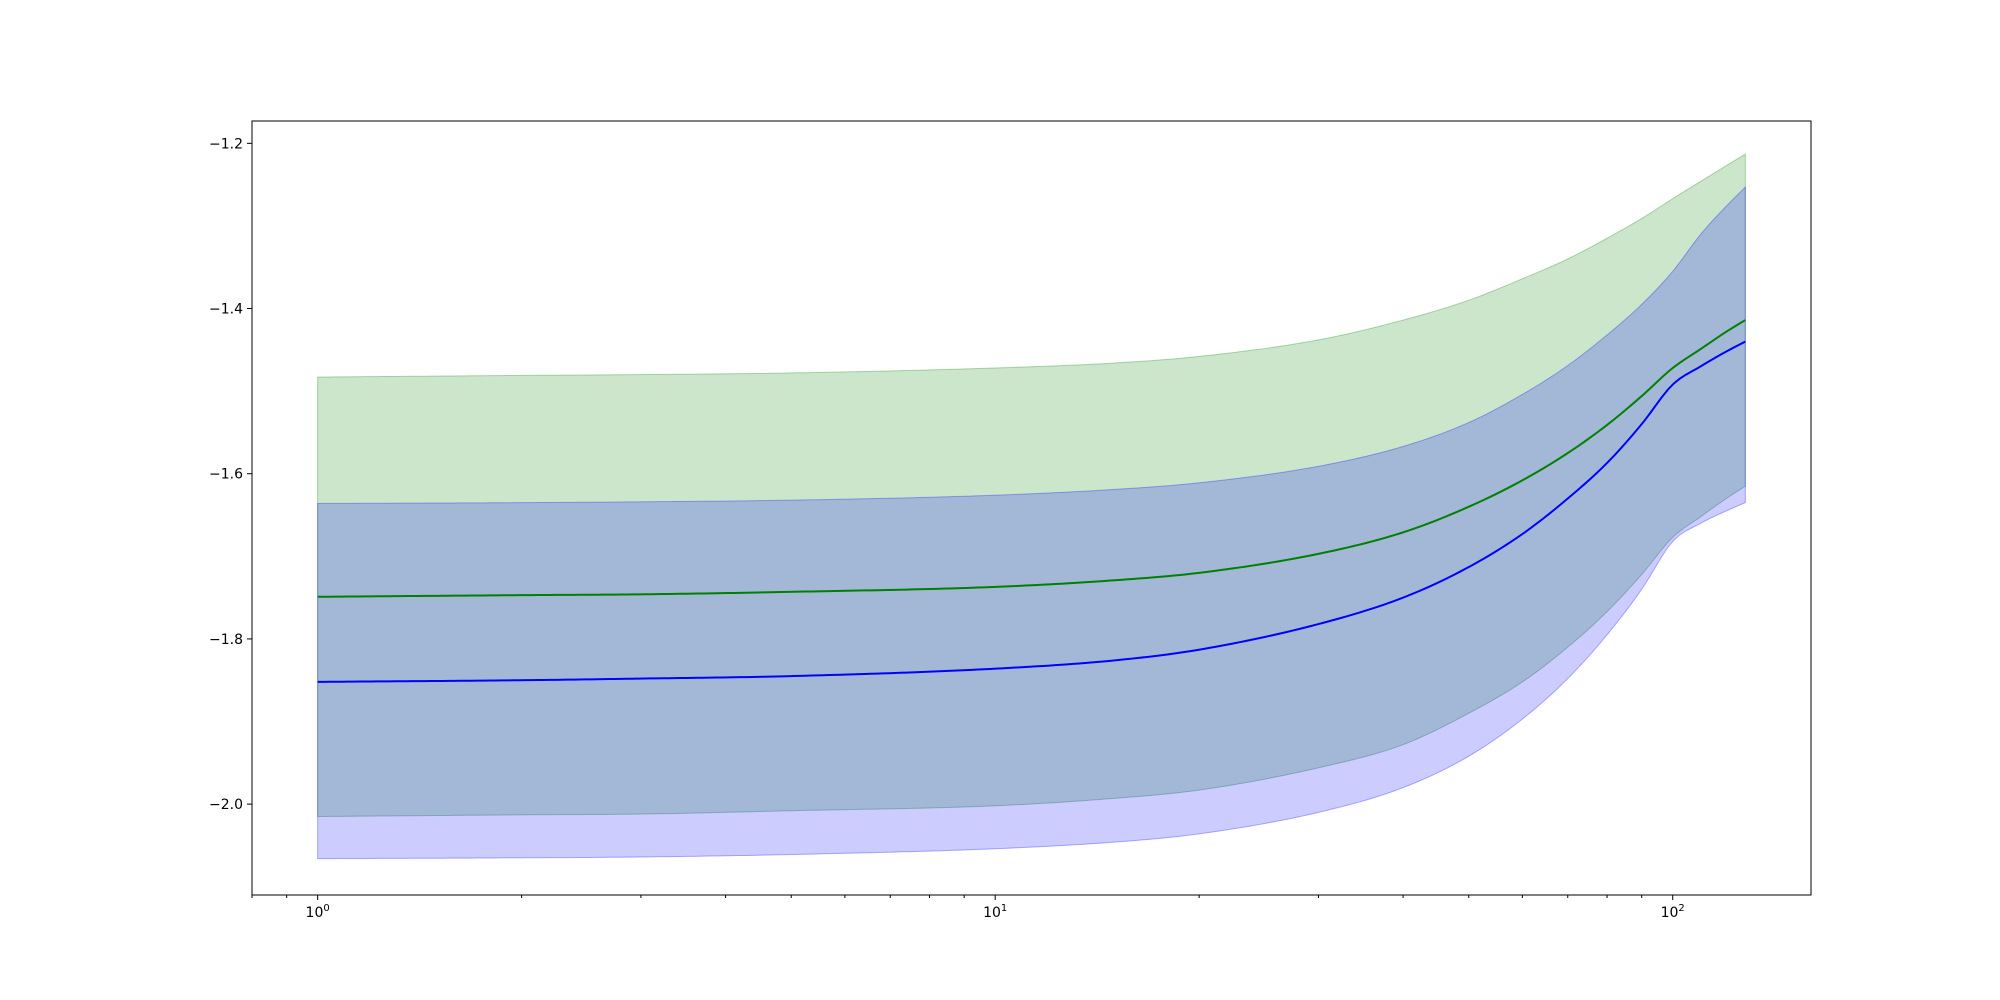  I want to click on y-axis: −1.2 −1.4 −1.6 −1.8 −2.0, so click(230, 474).